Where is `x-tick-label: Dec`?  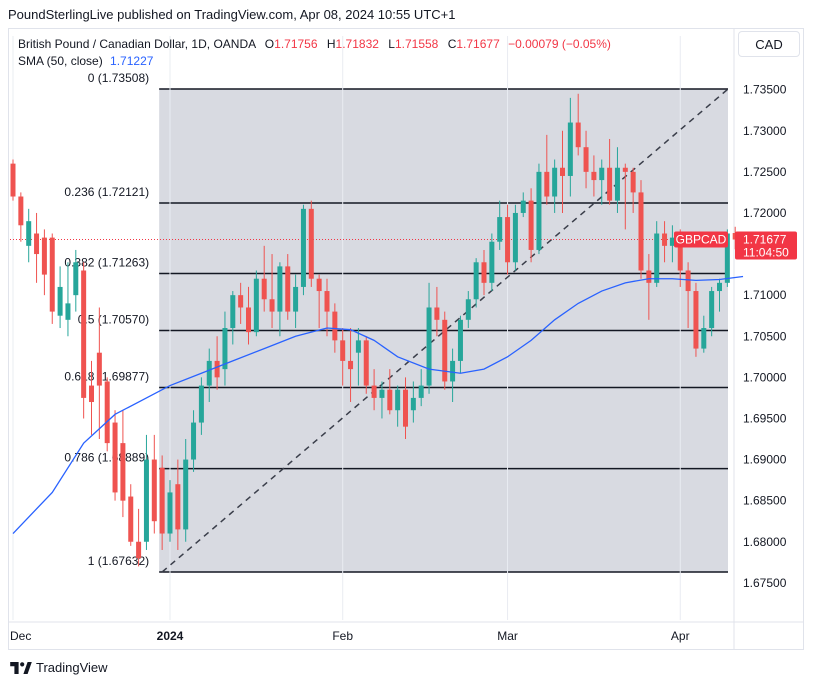 x-tick-label: Dec is located at coordinates (20, 636).